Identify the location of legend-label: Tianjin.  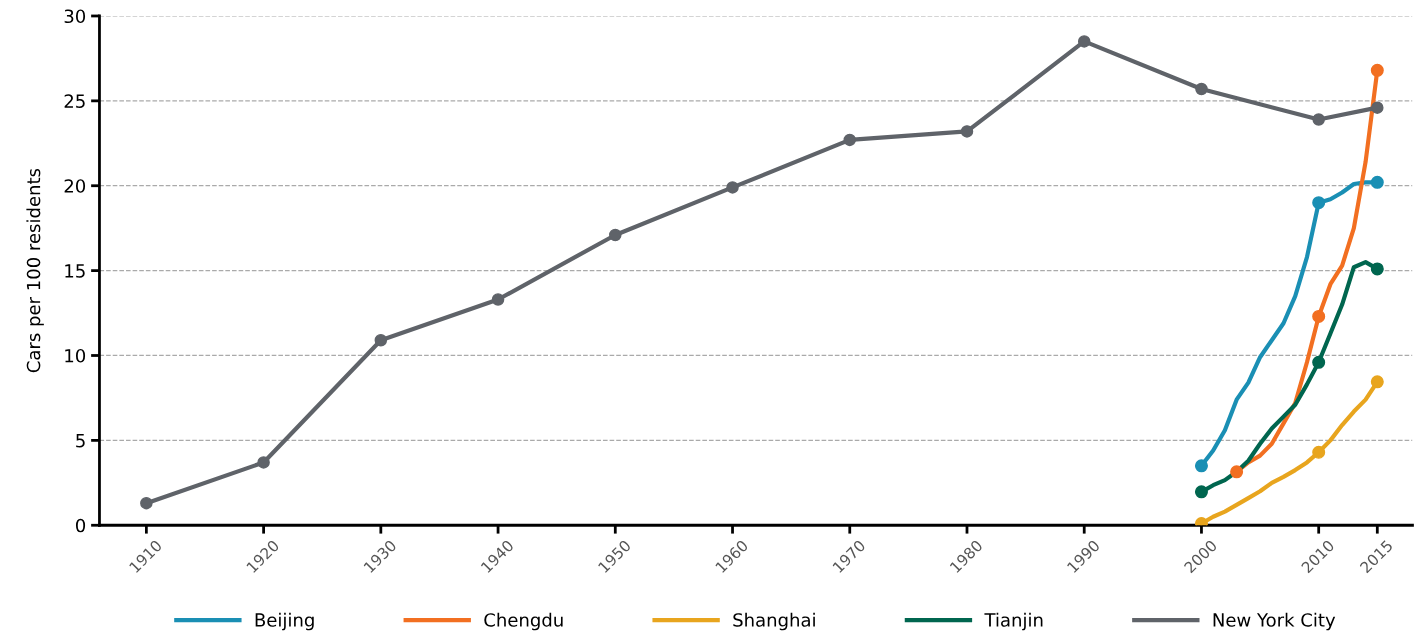
(1013, 621).